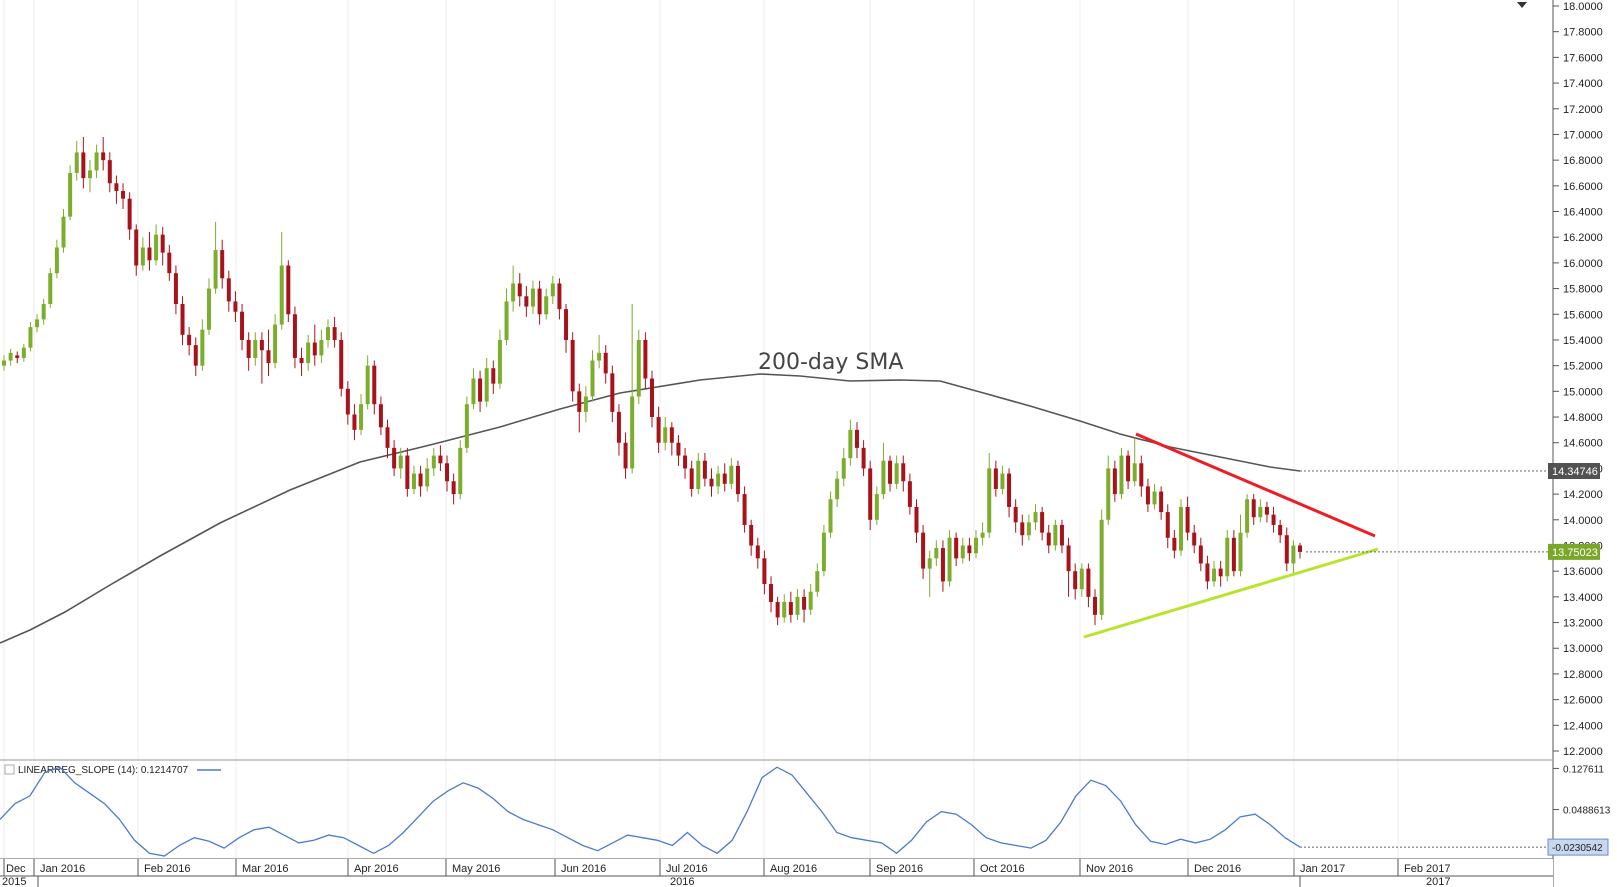  Describe the element at coordinates (1231, 593) in the screenshot. I see `support-trendline` at that location.